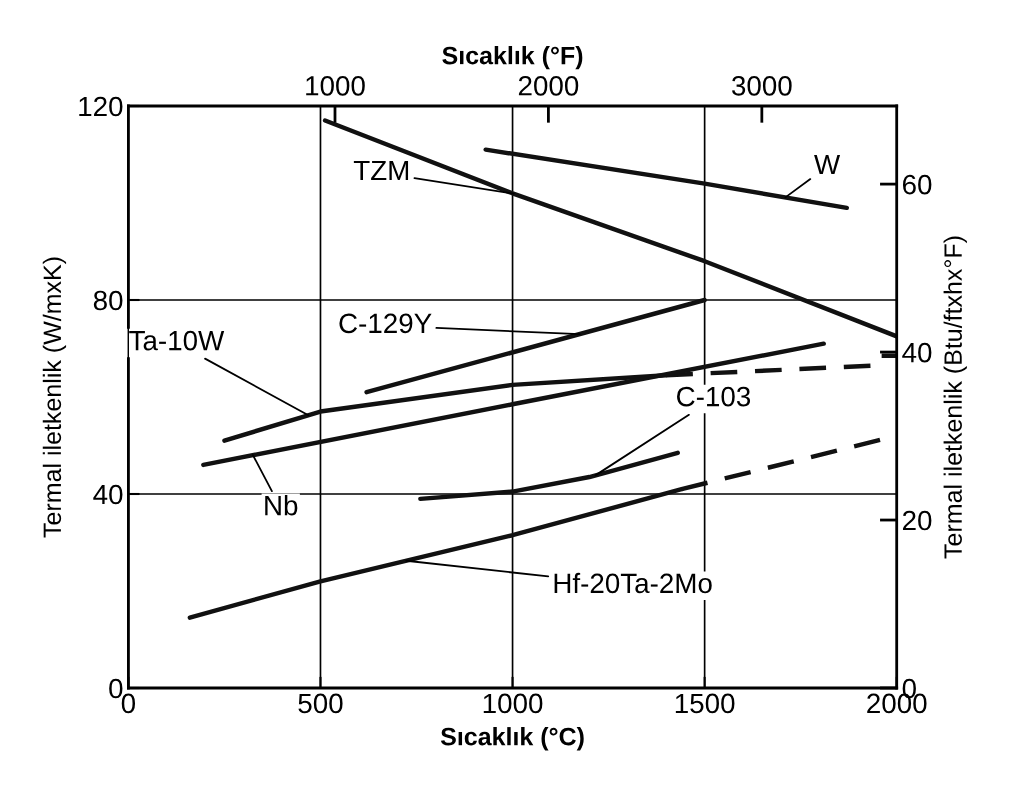  I want to click on y2-tick-label: 60, so click(917, 184).